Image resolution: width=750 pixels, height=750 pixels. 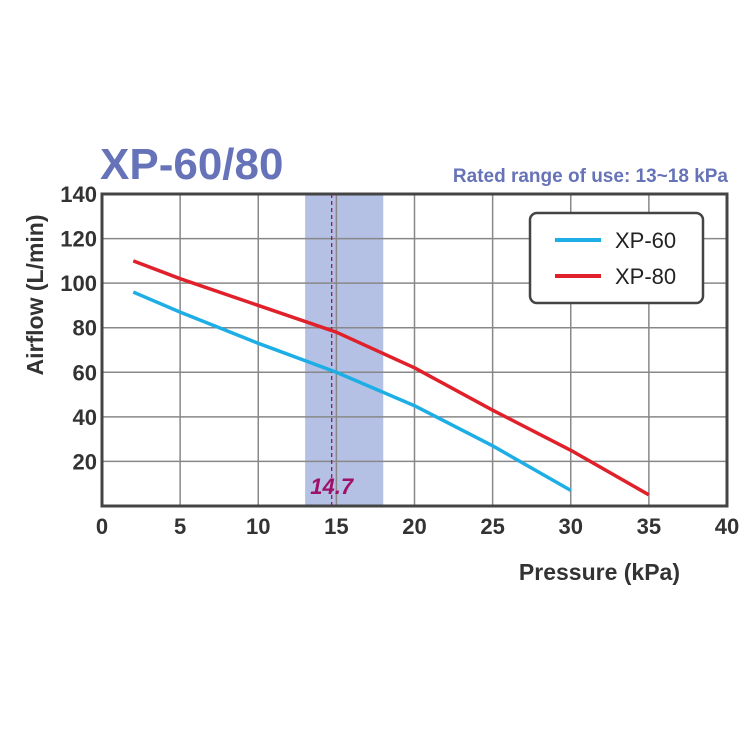 I want to click on x-tick-label: 15, so click(x=336, y=526).